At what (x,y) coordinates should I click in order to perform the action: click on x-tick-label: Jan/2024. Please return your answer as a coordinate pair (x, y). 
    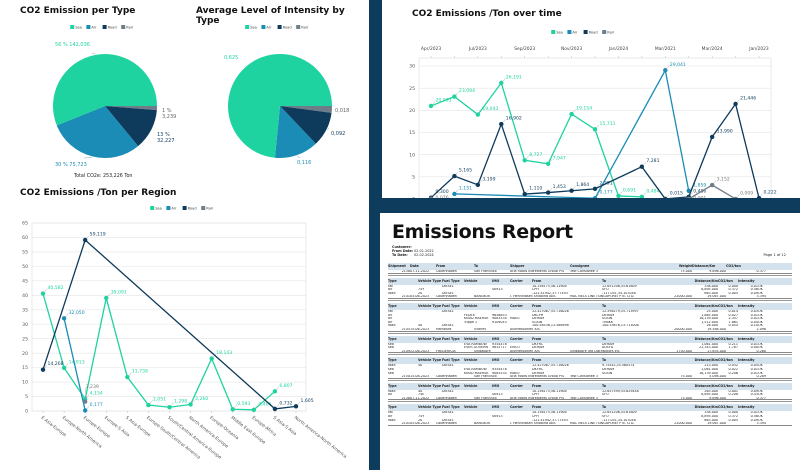
    Looking at the image, I should click on (618, 49).